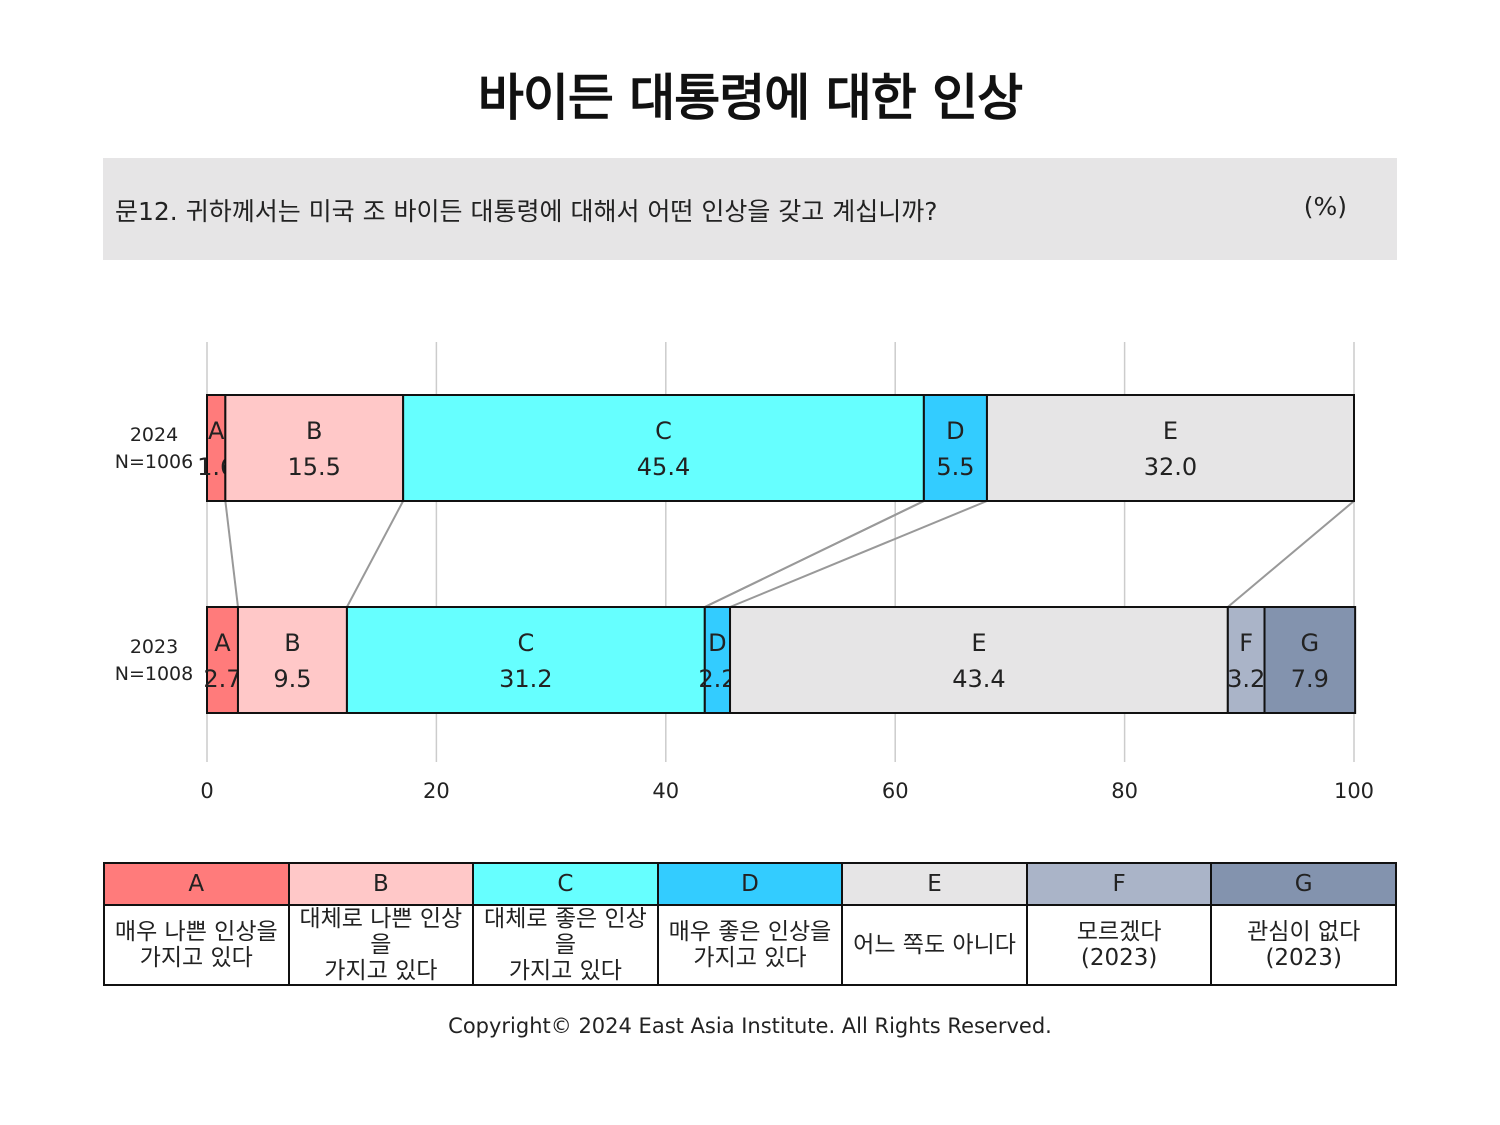 The width and height of the screenshot is (1500, 1125). I want to click on legend-description-line: 매우 나쁜 인상을, so click(196, 932).